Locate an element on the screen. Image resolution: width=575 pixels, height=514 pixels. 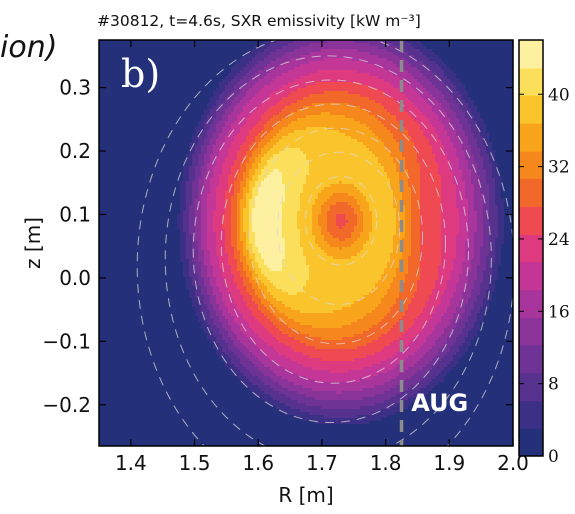
colorbar-tick-label: 24 is located at coordinates (559, 240).